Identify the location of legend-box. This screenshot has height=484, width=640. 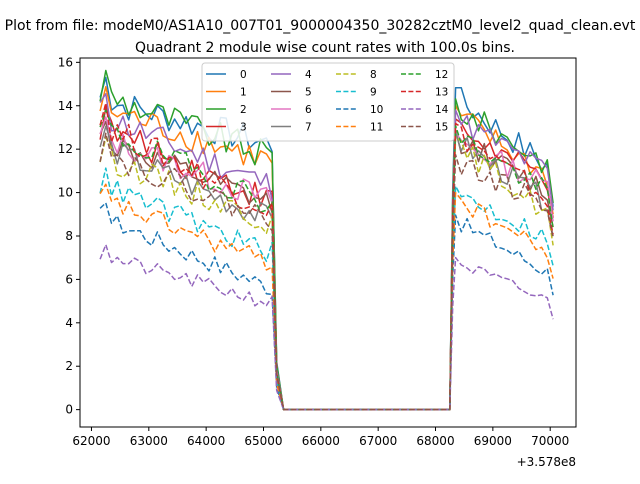
(328, 102).